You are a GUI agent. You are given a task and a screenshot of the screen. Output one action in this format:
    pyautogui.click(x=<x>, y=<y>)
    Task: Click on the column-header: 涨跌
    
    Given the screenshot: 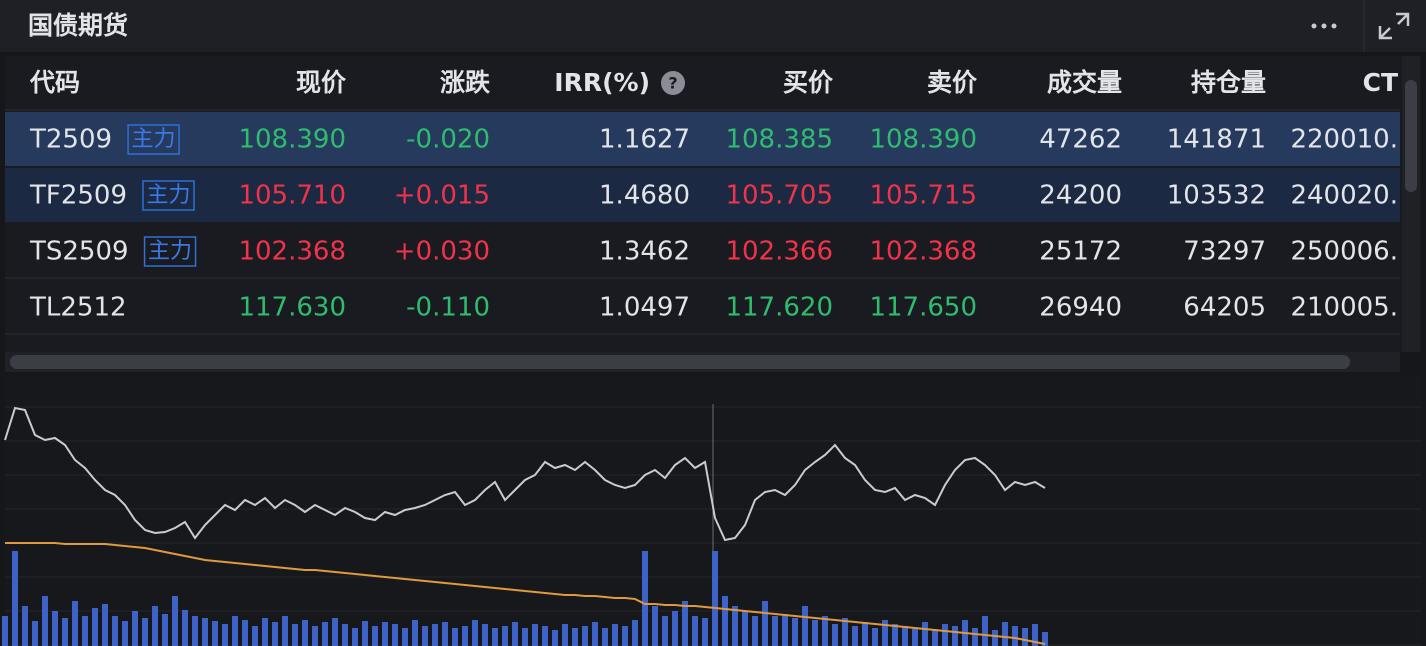 What is the action you would take?
    pyautogui.click(x=465, y=82)
    